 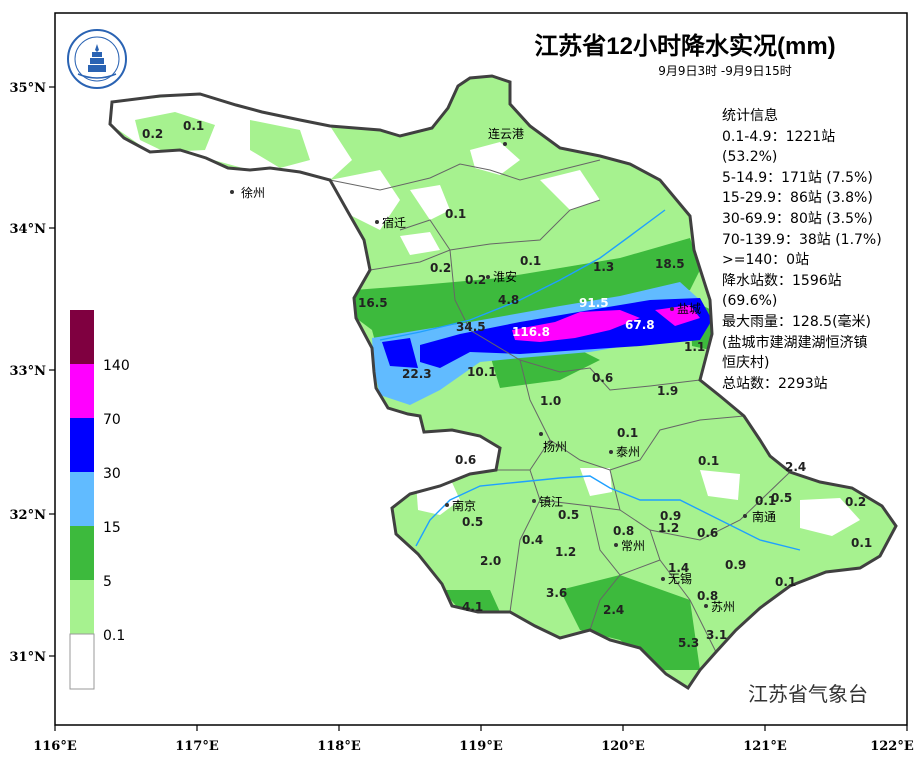 What do you see at coordinates (764, 516) in the screenshot?
I see `city-label: 南通` at bounding box center [764, 516].